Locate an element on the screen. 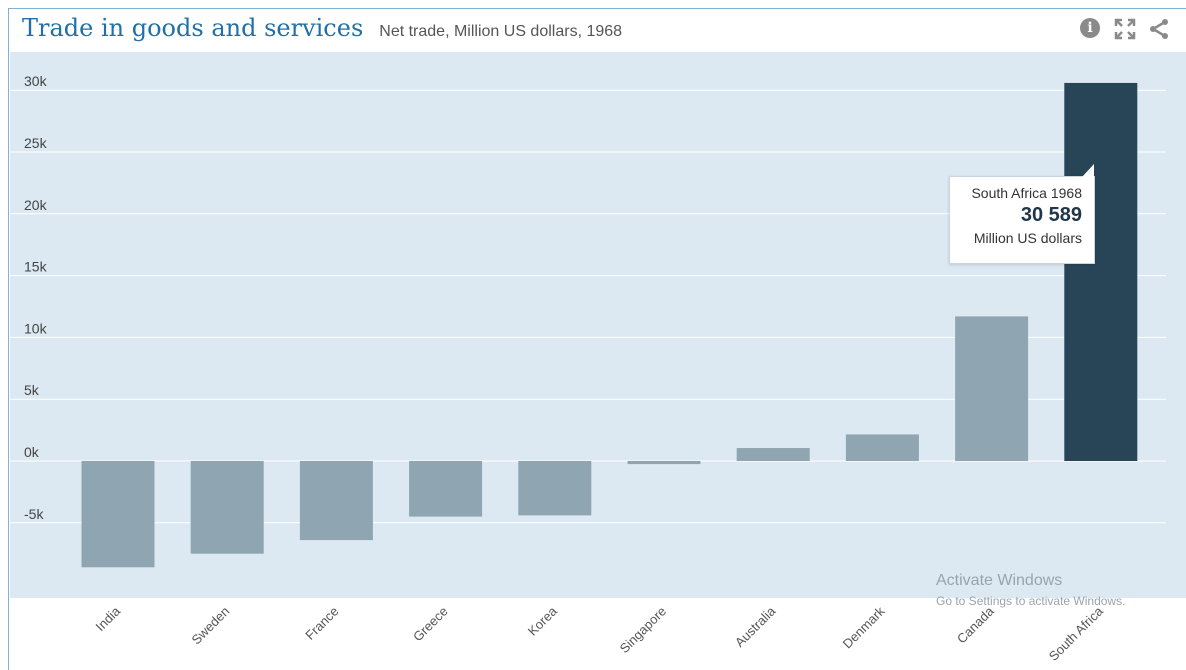 The image size is (1186, 670). y-tick-label: 0k is located at coordinates (32, 452).